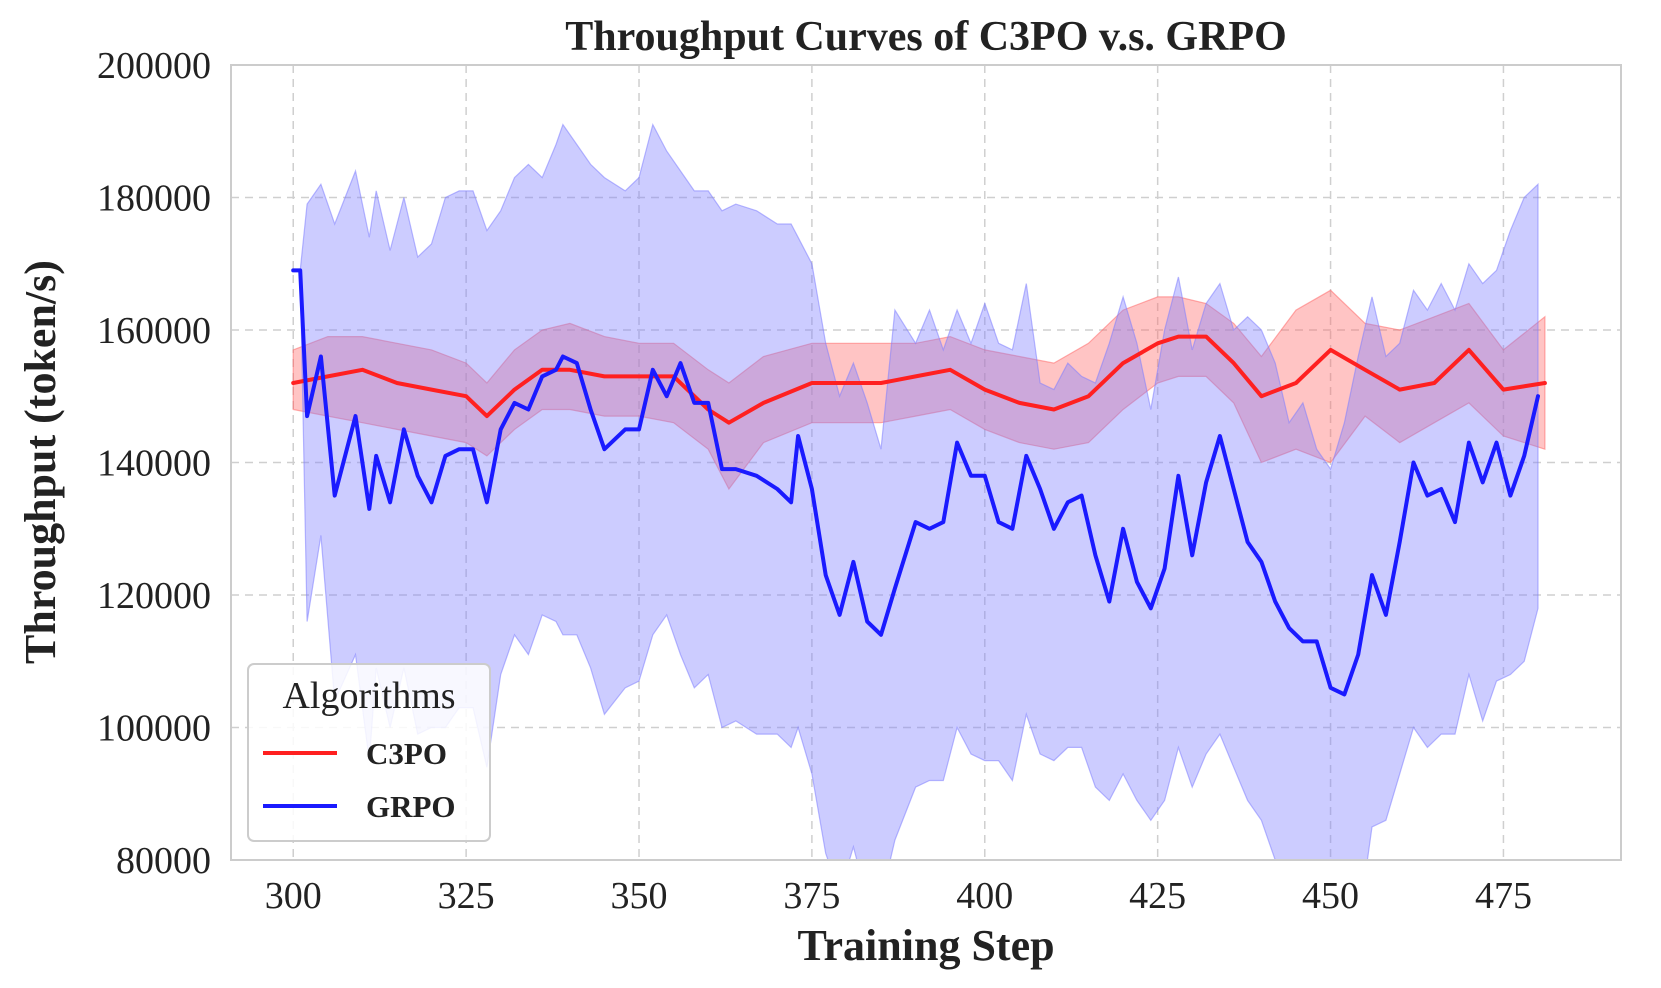 This screenshot has width=1661, height=988. I want to click on legend: Algorithms C3PO GRPO, so click(369, 752).